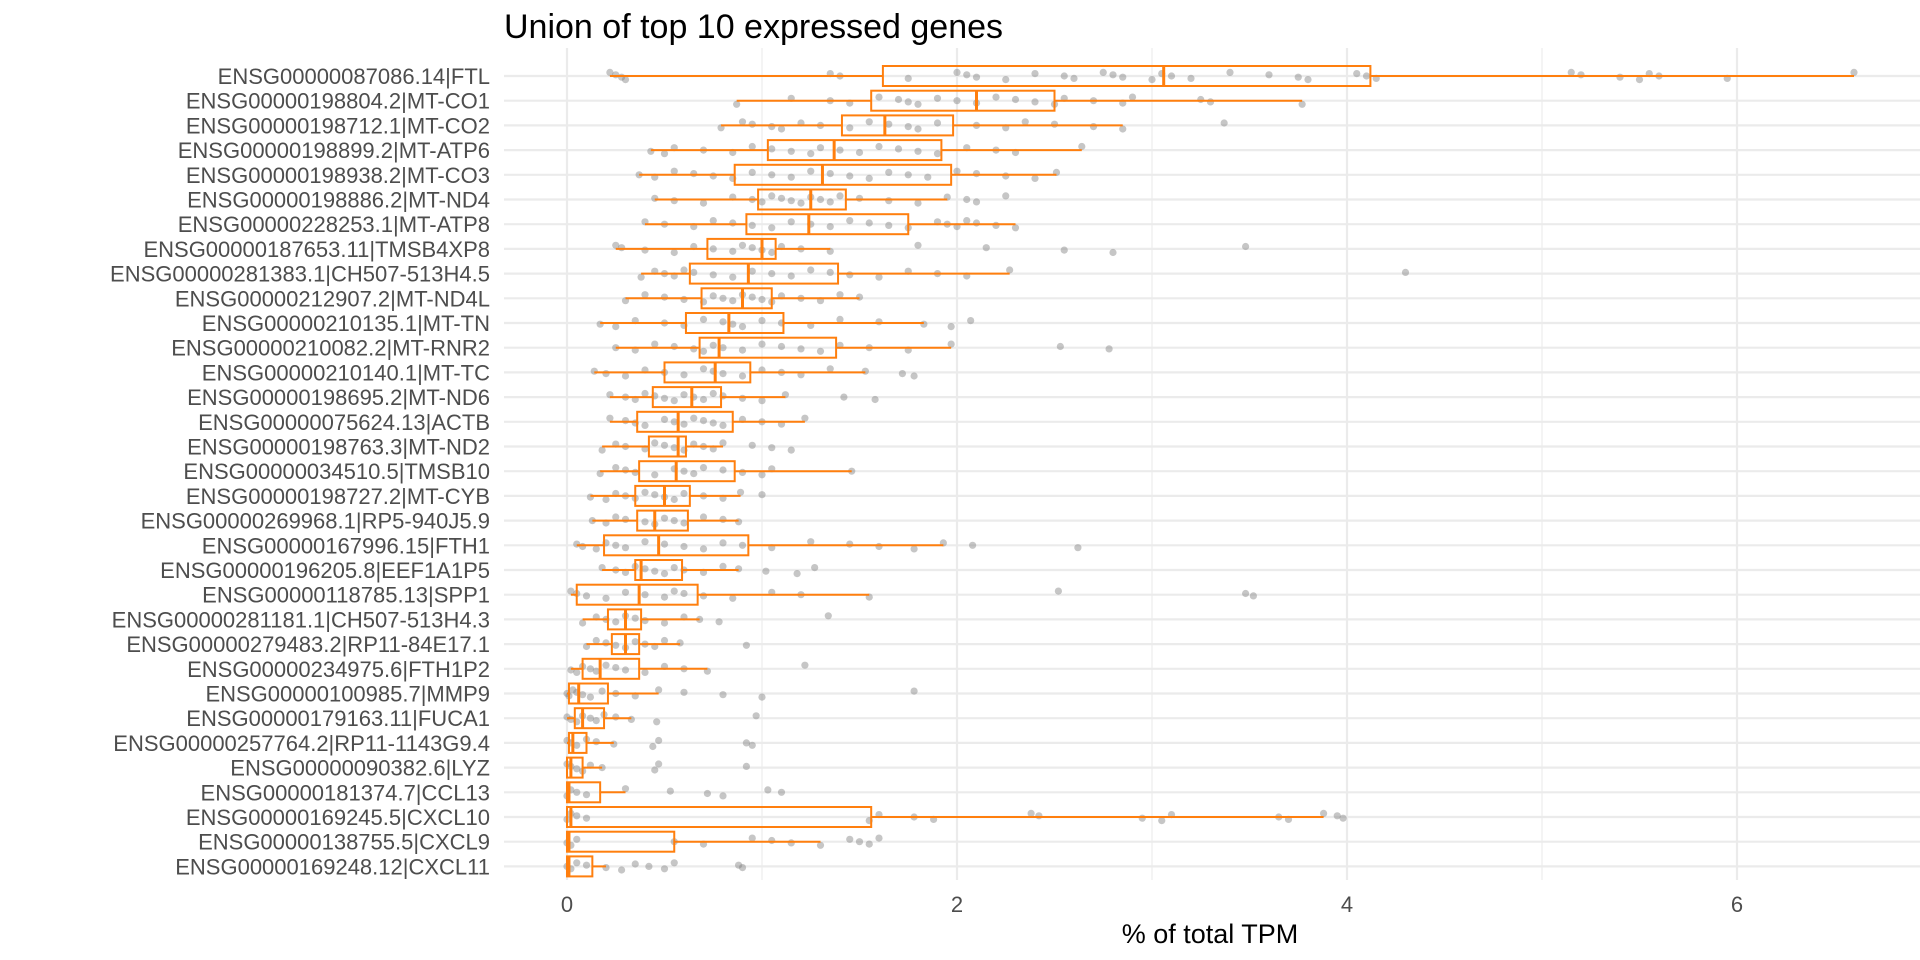 This screenshot has height=960, width=1920. Describe the element at coordinates (360, 768) in the screenshot. I see `y-tick-label: ENSG00000090382.6|LYZ` at that location.